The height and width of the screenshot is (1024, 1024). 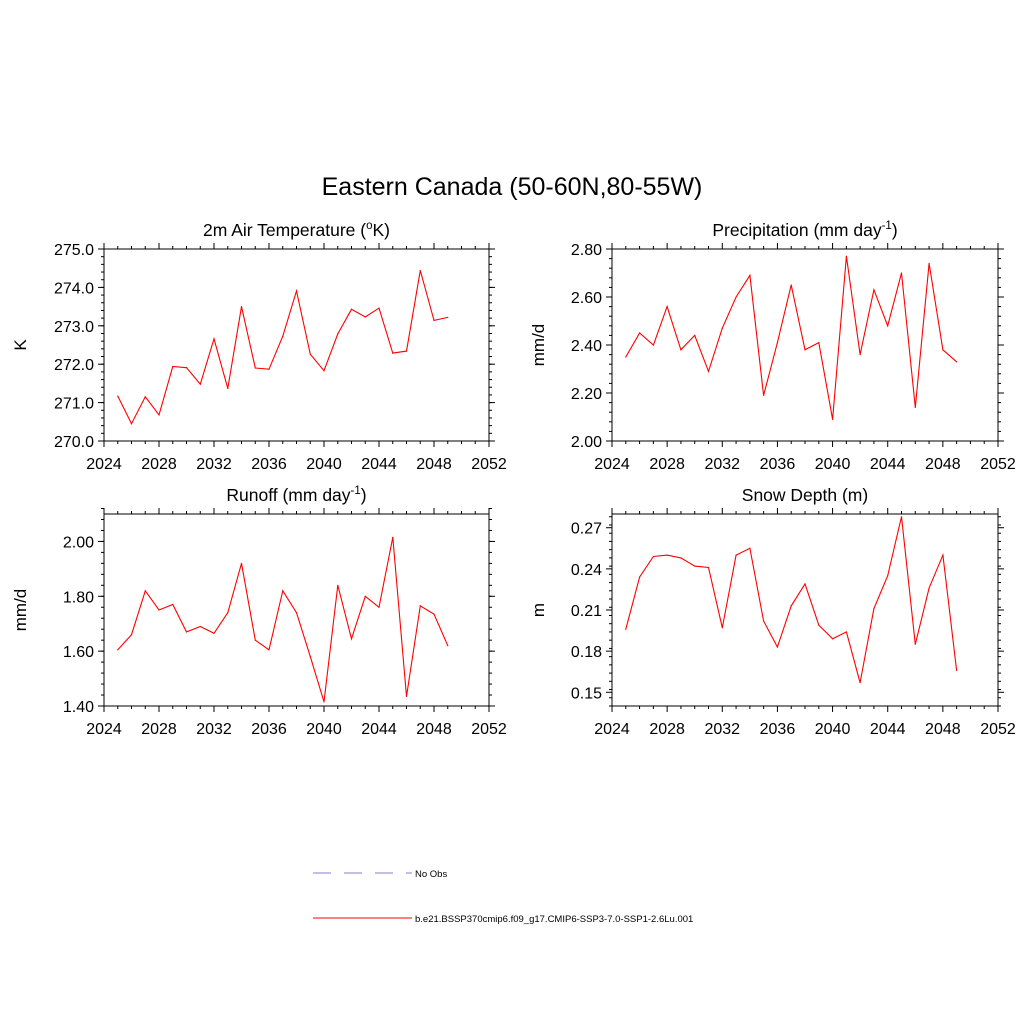 I want to click on panel-title-text: 2m Air Temperature (, so click(x=284, y=230).